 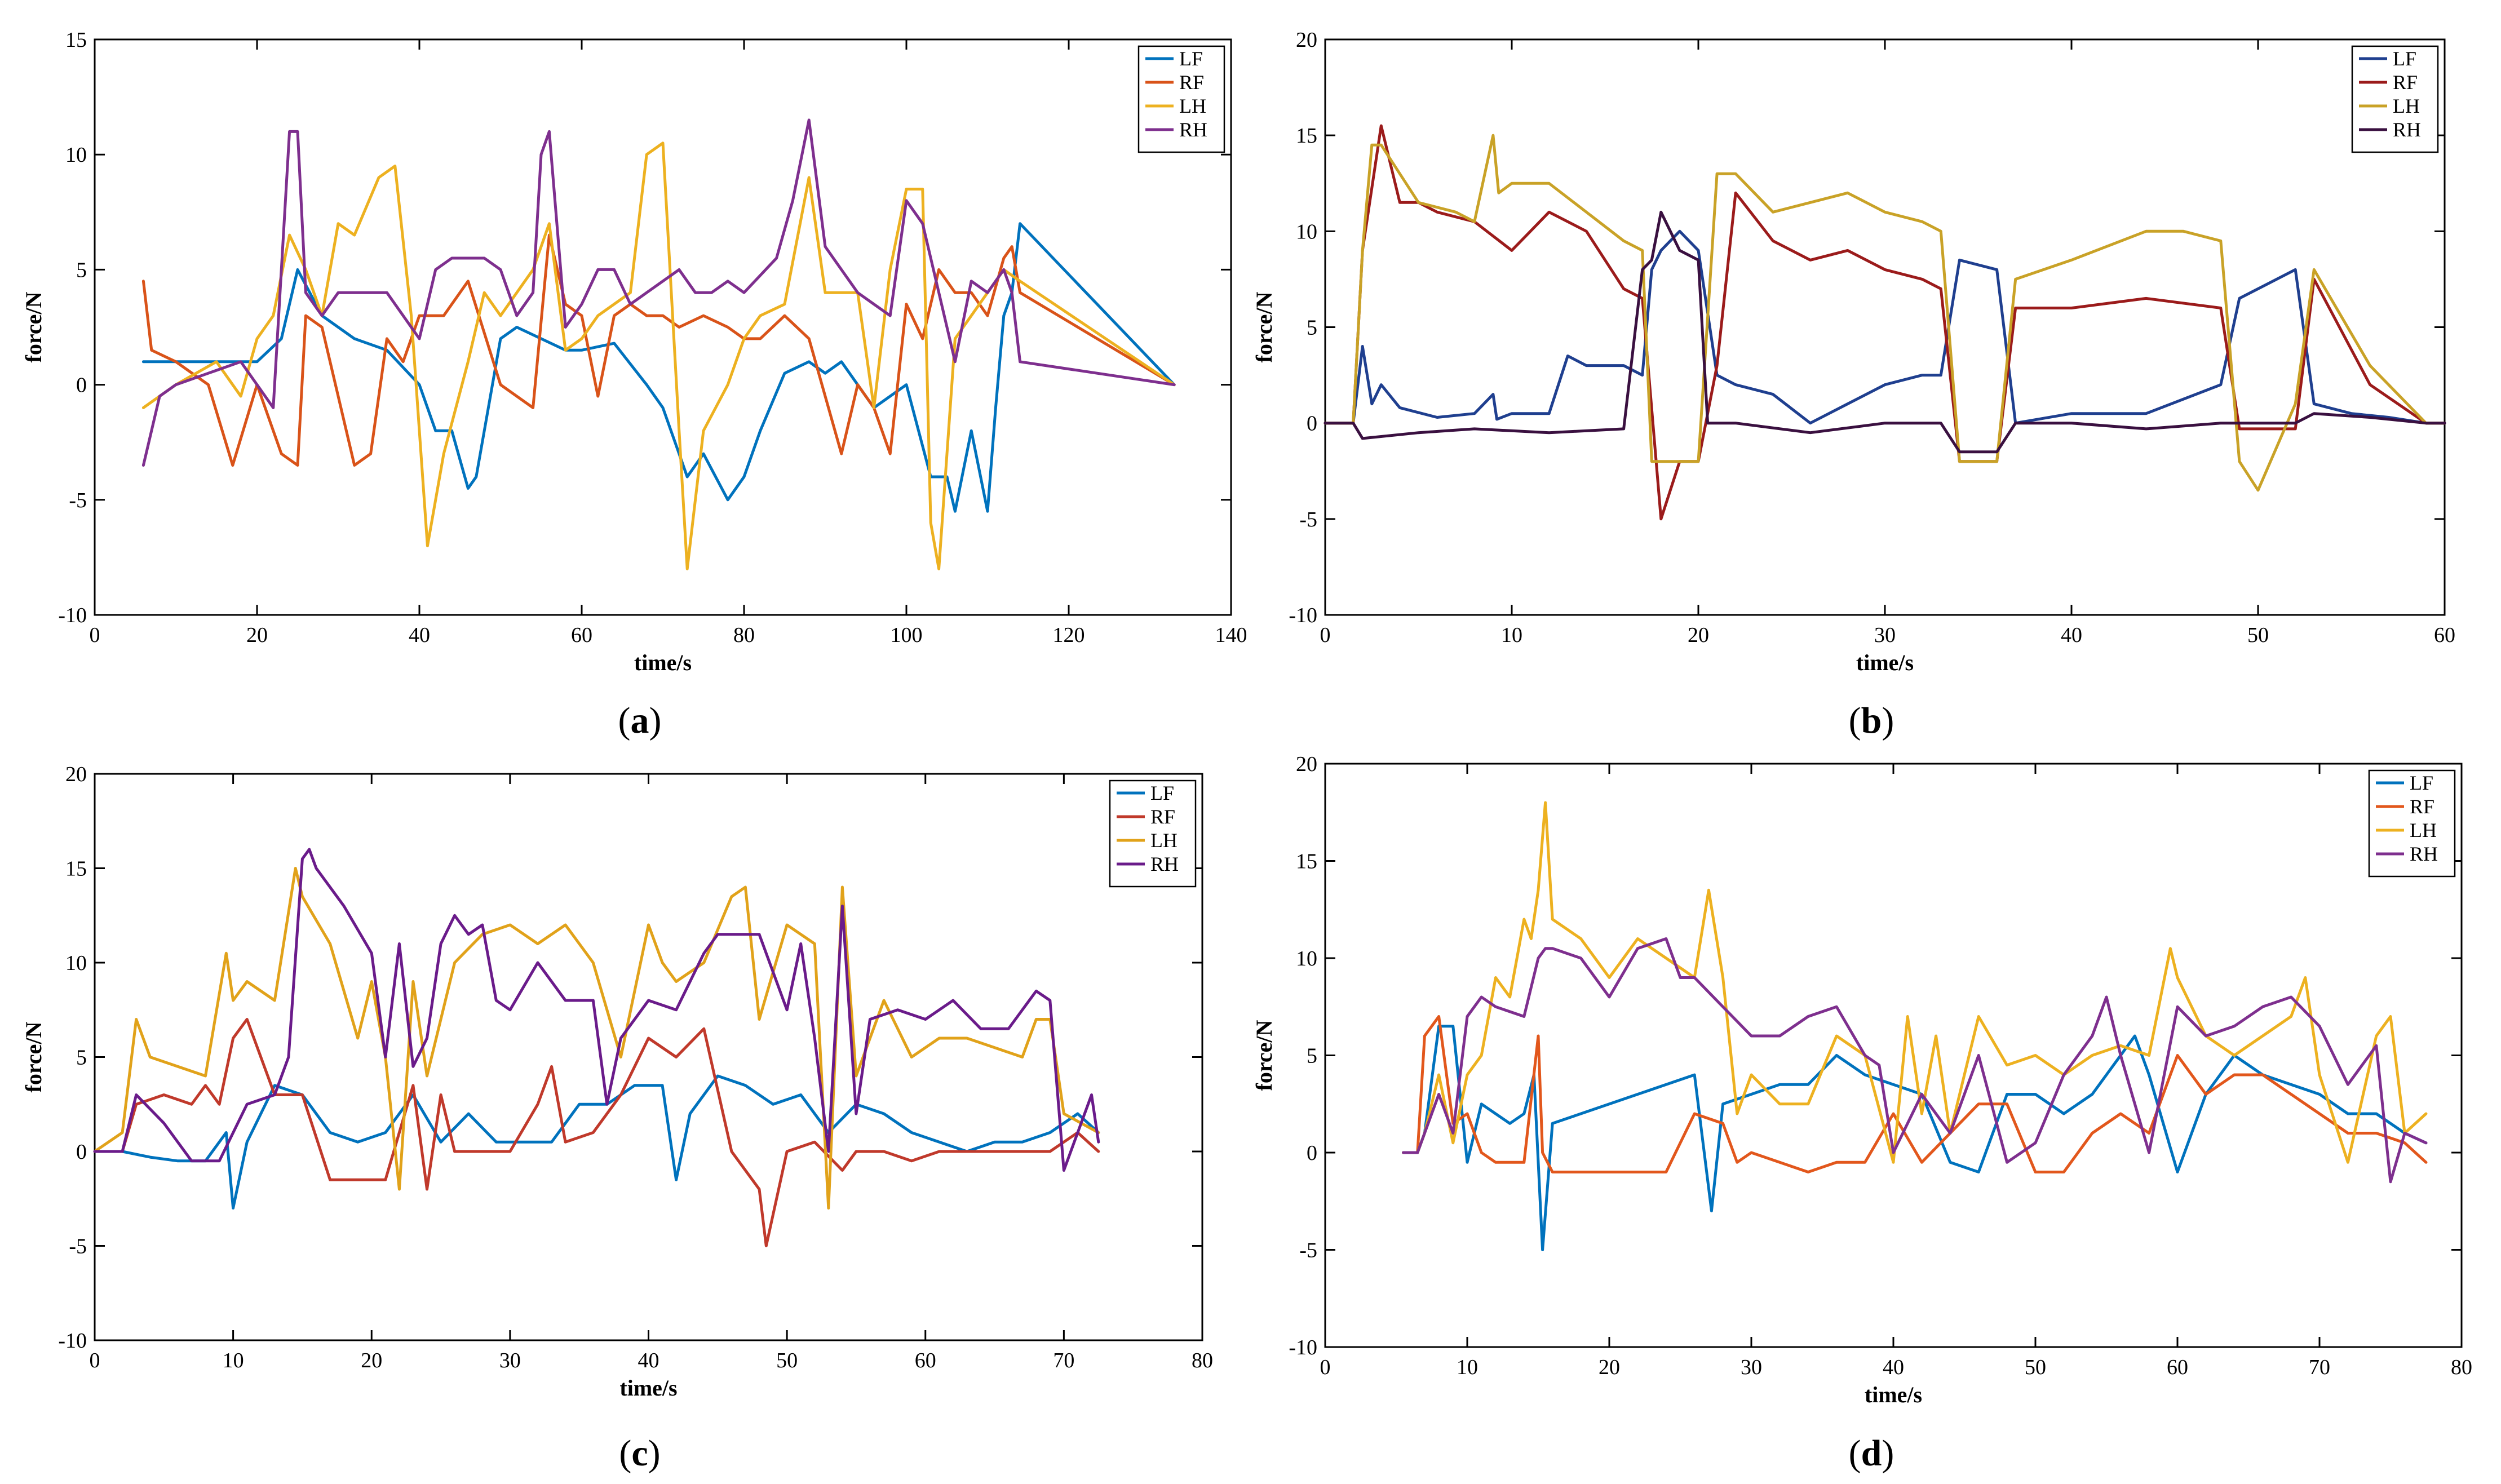 I want to click on series-line-lh-c, so click(x=596, y=1038).